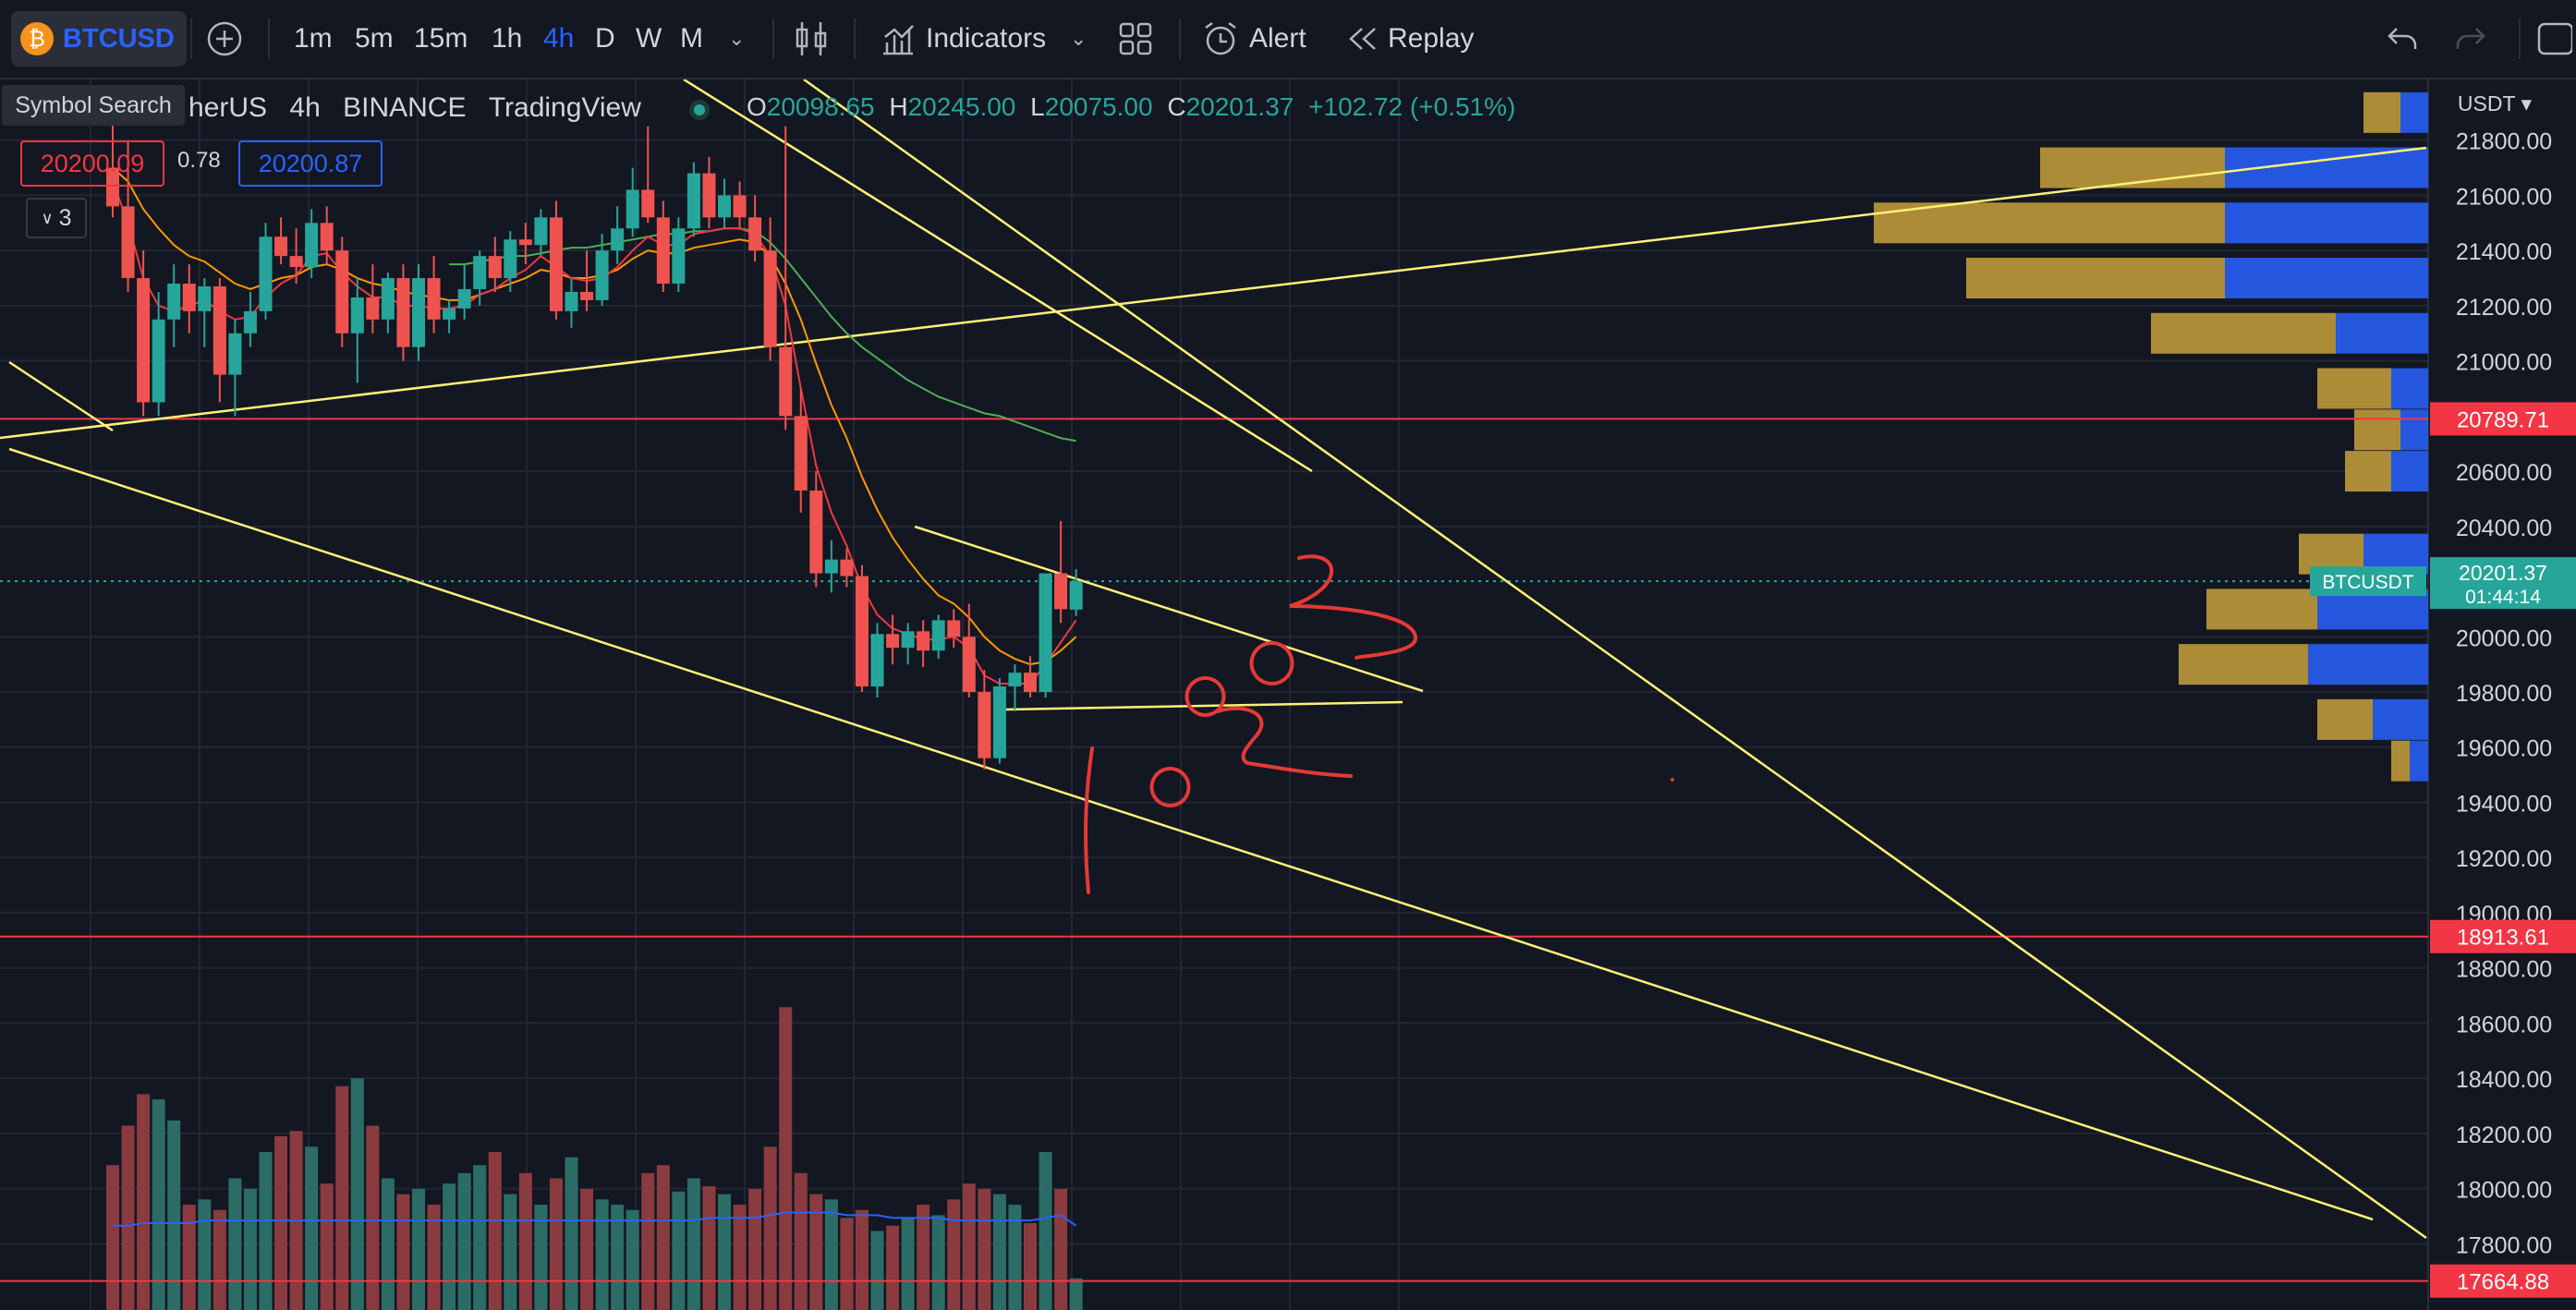 The height and width of the screenshot is (1310, 2576). Describe the element at coordinates (99, 39) in the screenshot. I see `symbol-search-button: ₿ BTCUSD` at that location.